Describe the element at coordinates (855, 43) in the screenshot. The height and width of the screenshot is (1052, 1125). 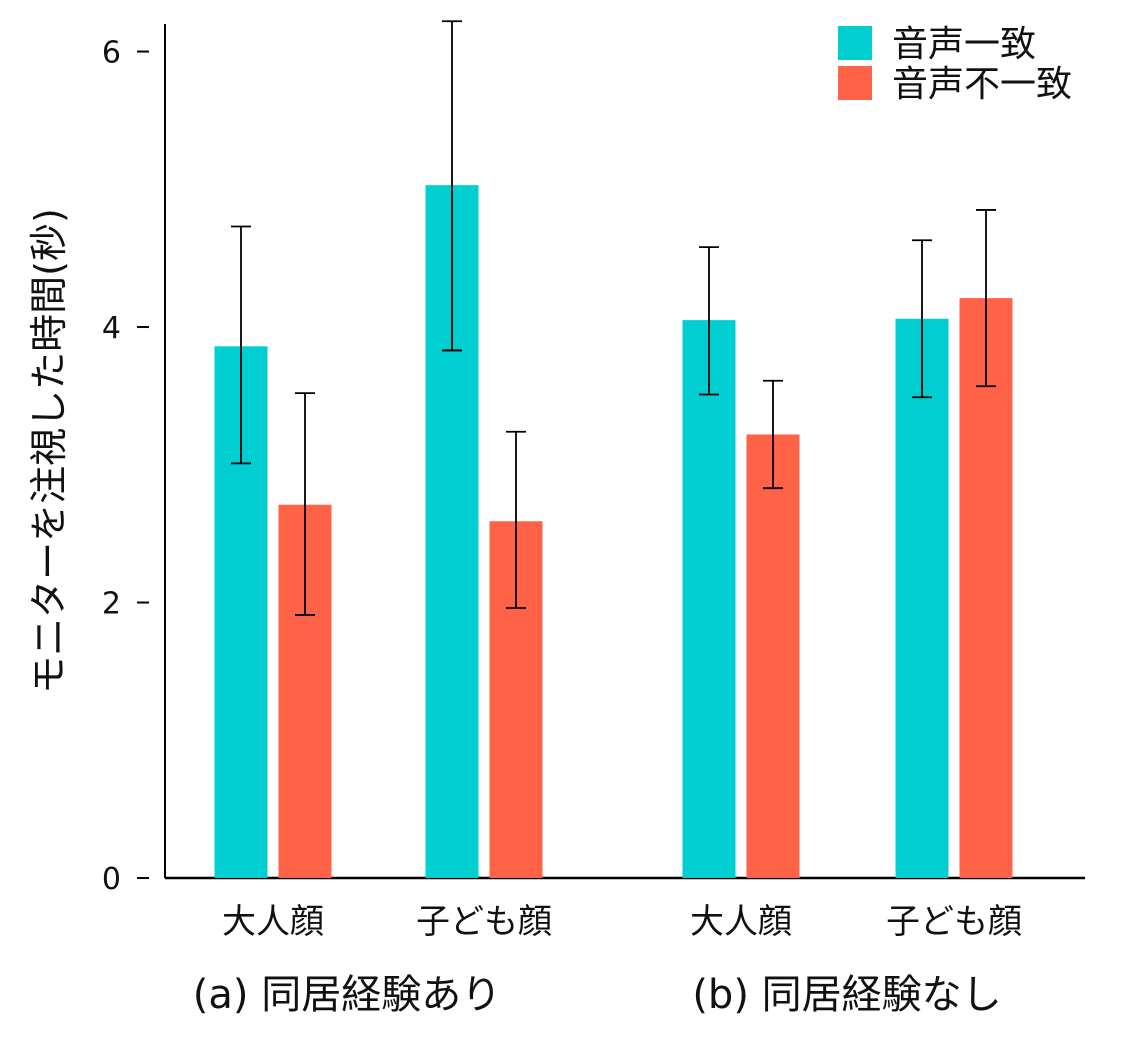
I see `legend-swatch-match` at that location.